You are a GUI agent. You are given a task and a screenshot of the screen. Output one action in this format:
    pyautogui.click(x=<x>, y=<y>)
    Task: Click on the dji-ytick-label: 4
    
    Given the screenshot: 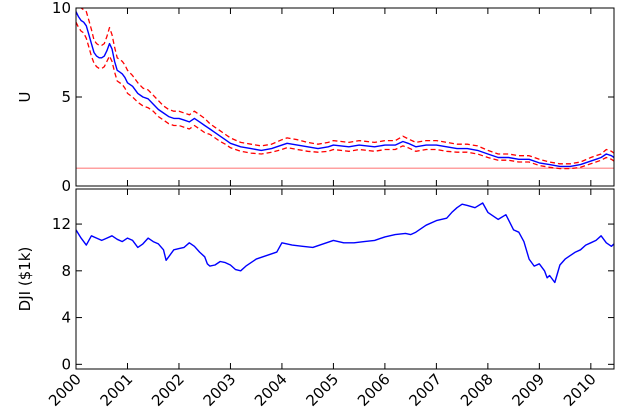 What is the action you would take?
    pyautogui.click(x=66, y=318)
    